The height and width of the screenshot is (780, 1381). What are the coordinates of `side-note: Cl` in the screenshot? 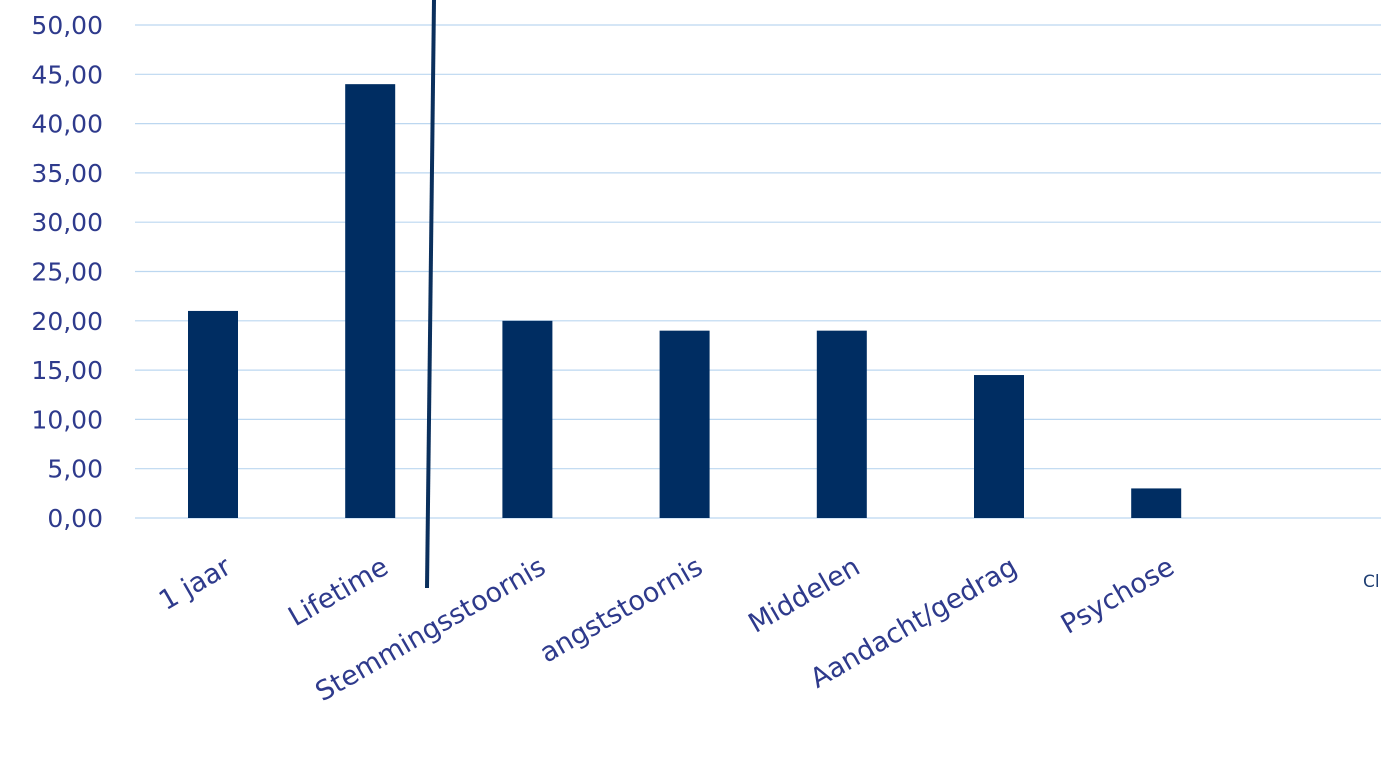 It's located at (1371, 582).